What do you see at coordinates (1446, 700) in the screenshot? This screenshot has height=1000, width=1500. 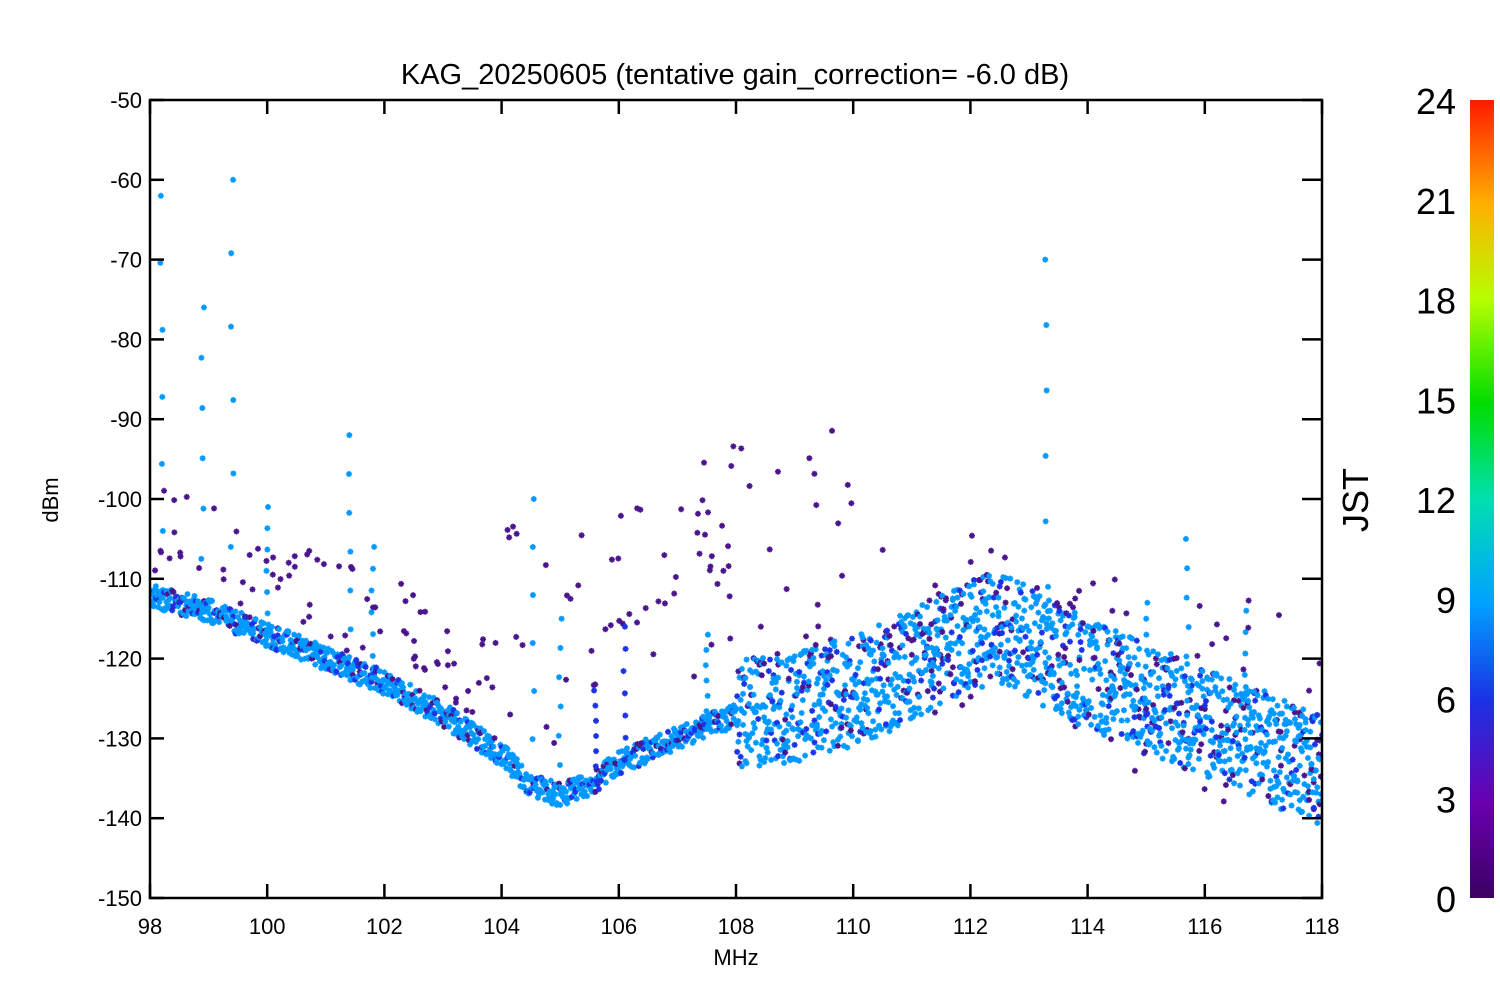 I see `colorbar-tick-label: 6` at bounding box center [1446, 700].